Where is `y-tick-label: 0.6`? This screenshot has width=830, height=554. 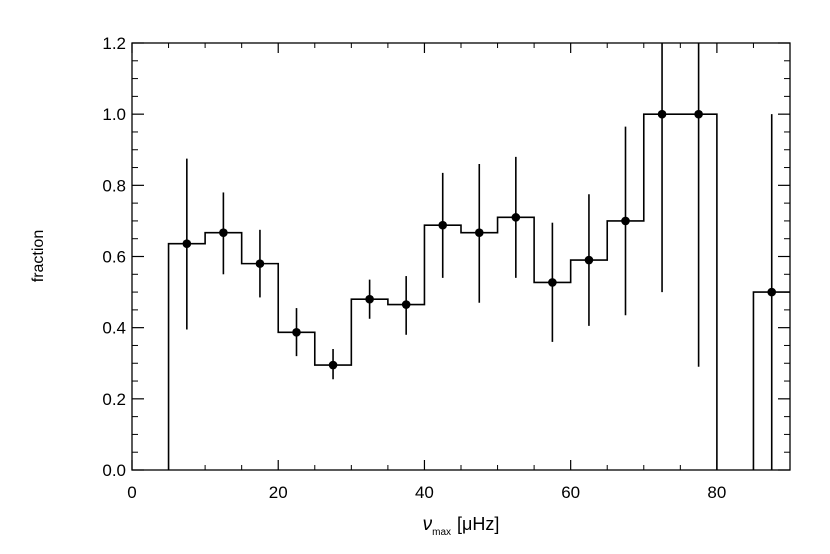 y-tick-label: 0.6 is located at coordinates (114, 257).